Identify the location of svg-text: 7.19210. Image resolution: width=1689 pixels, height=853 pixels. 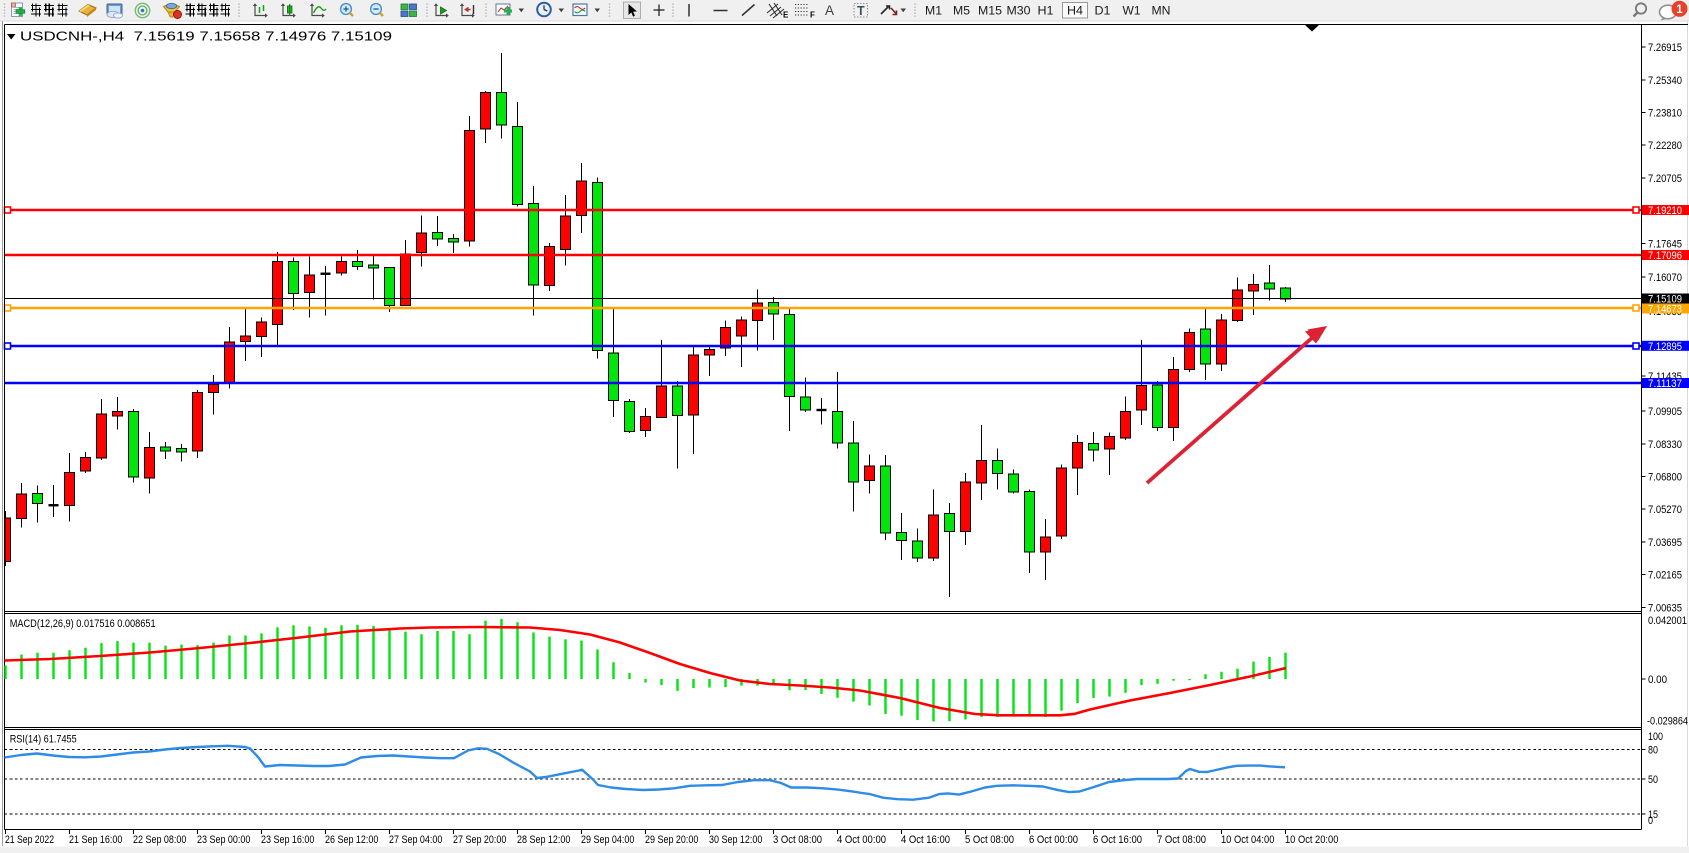
(1665, 211).